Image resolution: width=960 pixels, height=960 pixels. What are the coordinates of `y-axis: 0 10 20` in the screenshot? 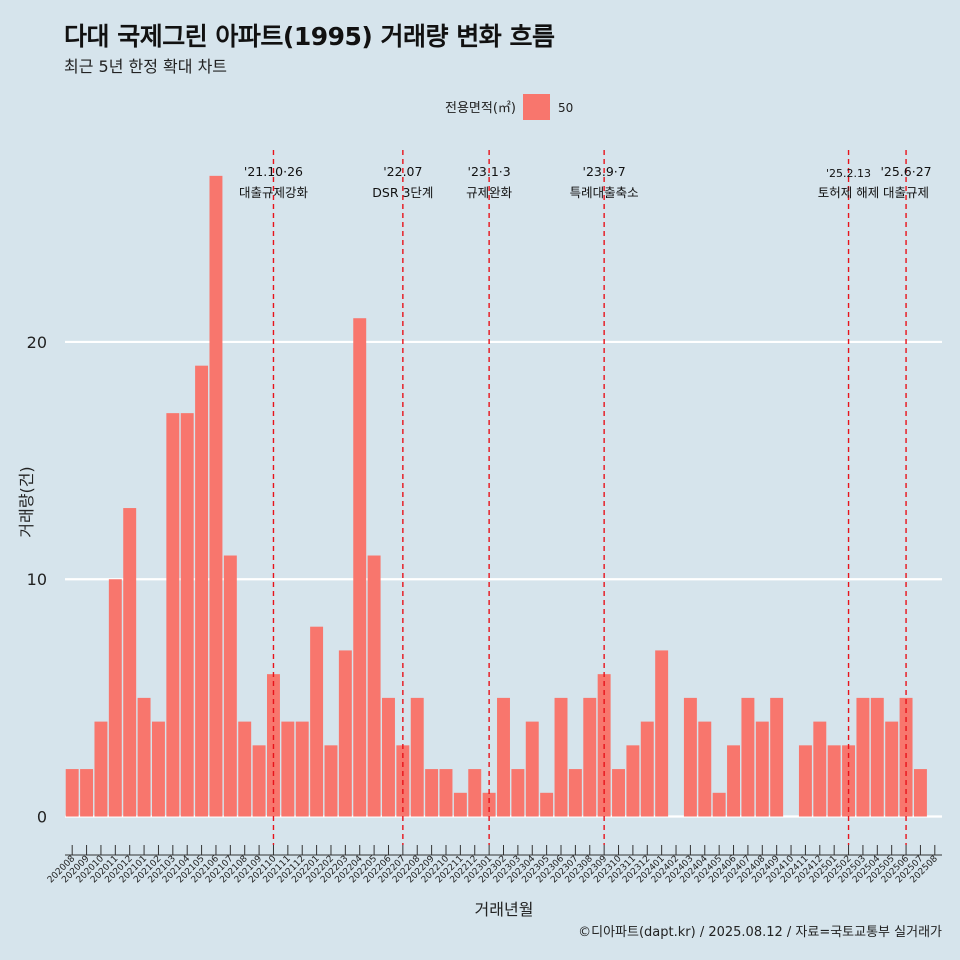 It's located at (37, 580).